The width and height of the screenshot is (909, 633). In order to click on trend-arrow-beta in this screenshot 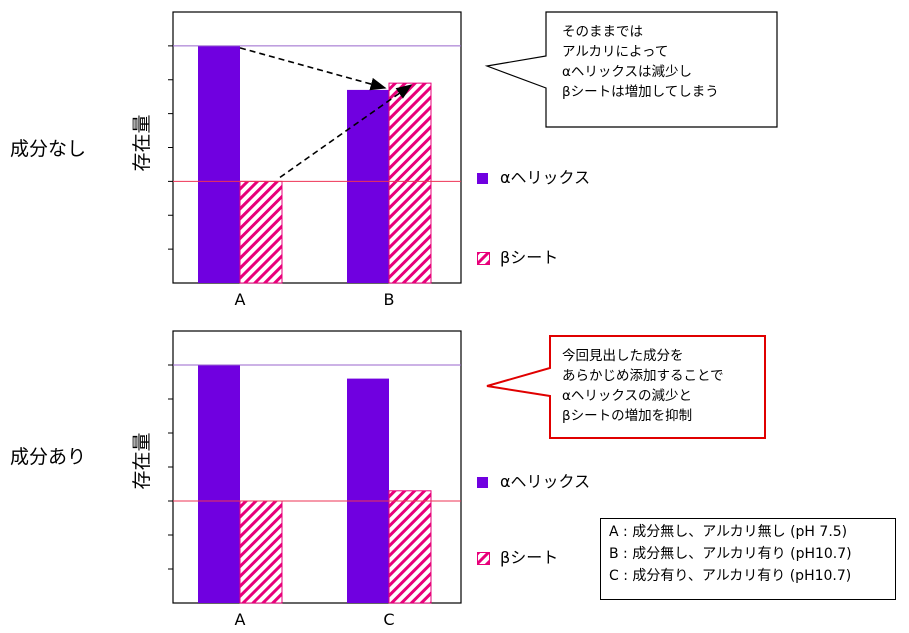, I will do `click(346, 131)`.